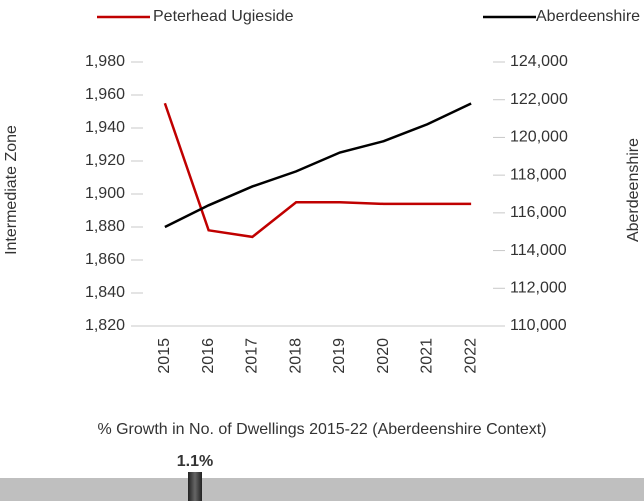 The height and width of the screenshot is (501, 644). Describe the element at coordinates (538, 288) in the screenshot. I see `y2-tick-label: 112,000` at that location.